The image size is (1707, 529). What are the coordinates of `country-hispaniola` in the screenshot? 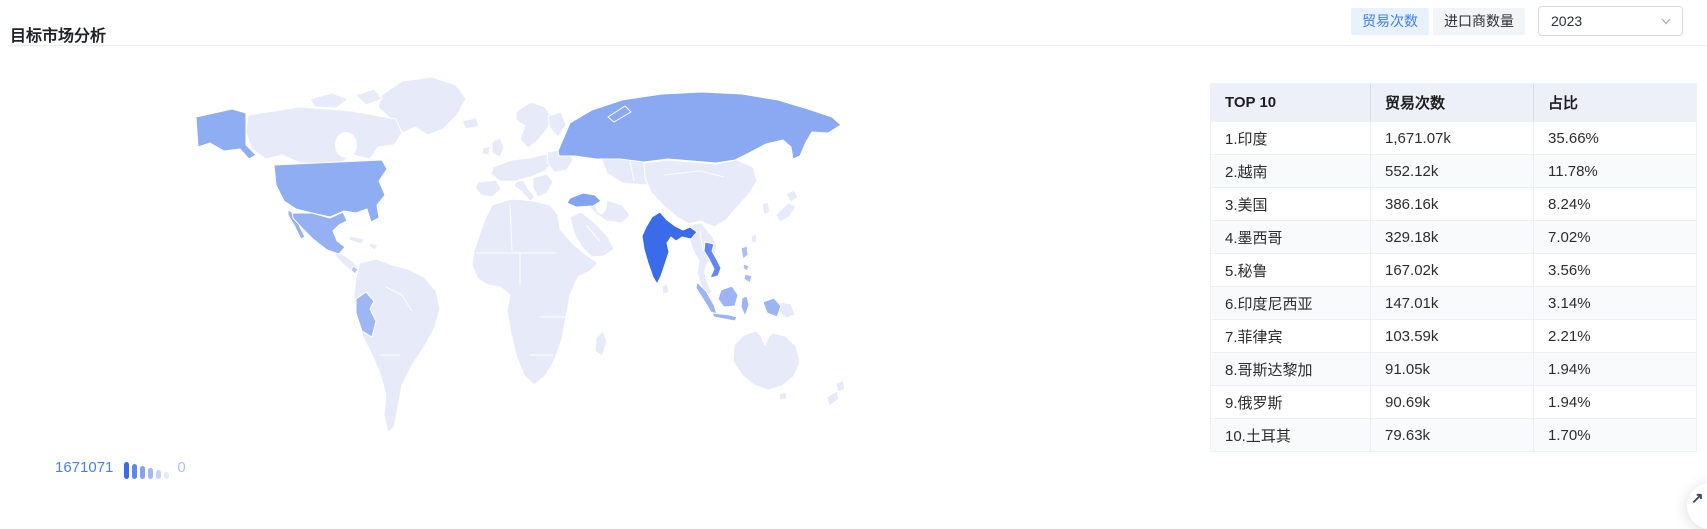 It's located at (373, 246).